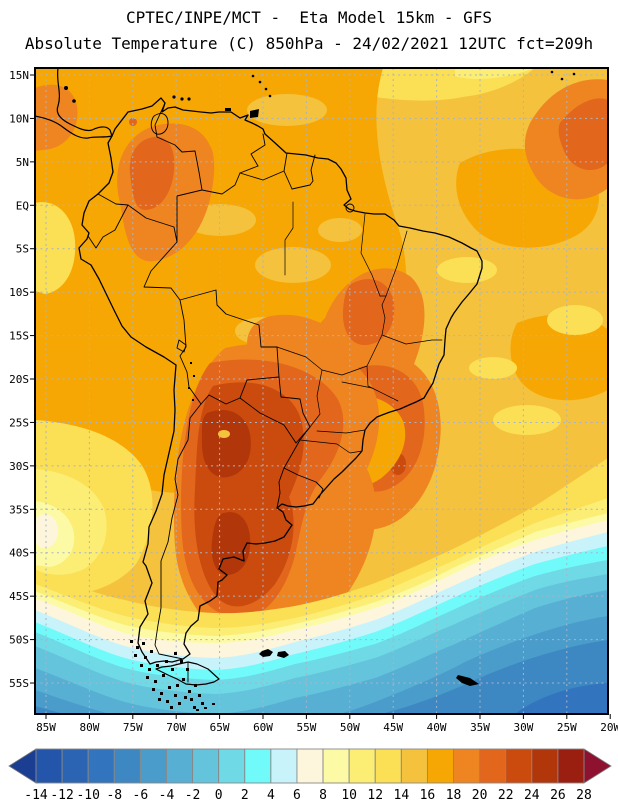  I want to click on scale-tick--8: -8, so click(114, 794).